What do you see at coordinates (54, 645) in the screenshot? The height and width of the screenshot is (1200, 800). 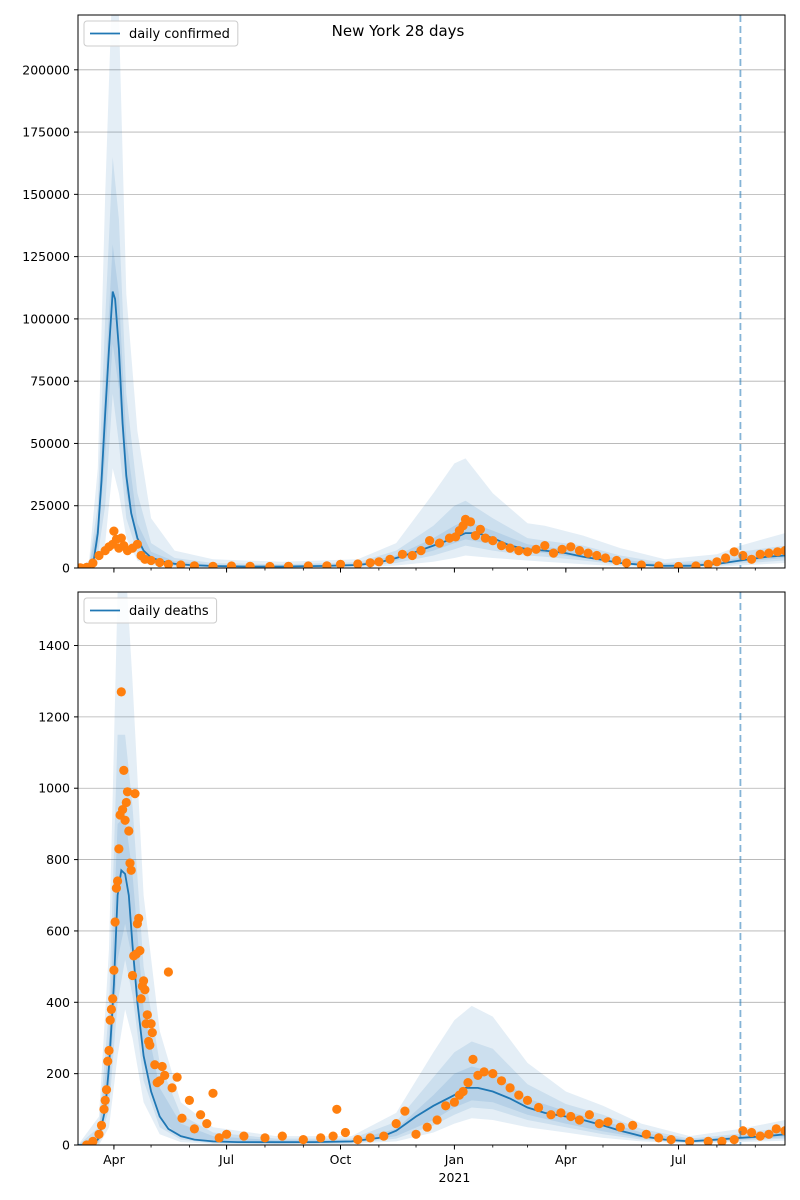 I see `y-tick-label: 1400` at bounding box center [54, 645].